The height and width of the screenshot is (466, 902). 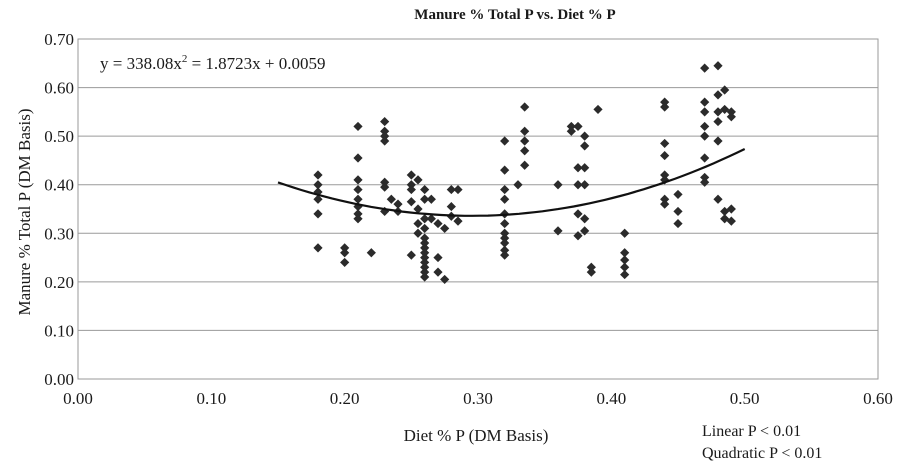 What do you see at coordinates (478, 398) in the screenshot?
I see `x-axis-ticks: 0.00 0.10 0.20 0.30 0.40 0.50 0.60` at bounding box center [478, 398].